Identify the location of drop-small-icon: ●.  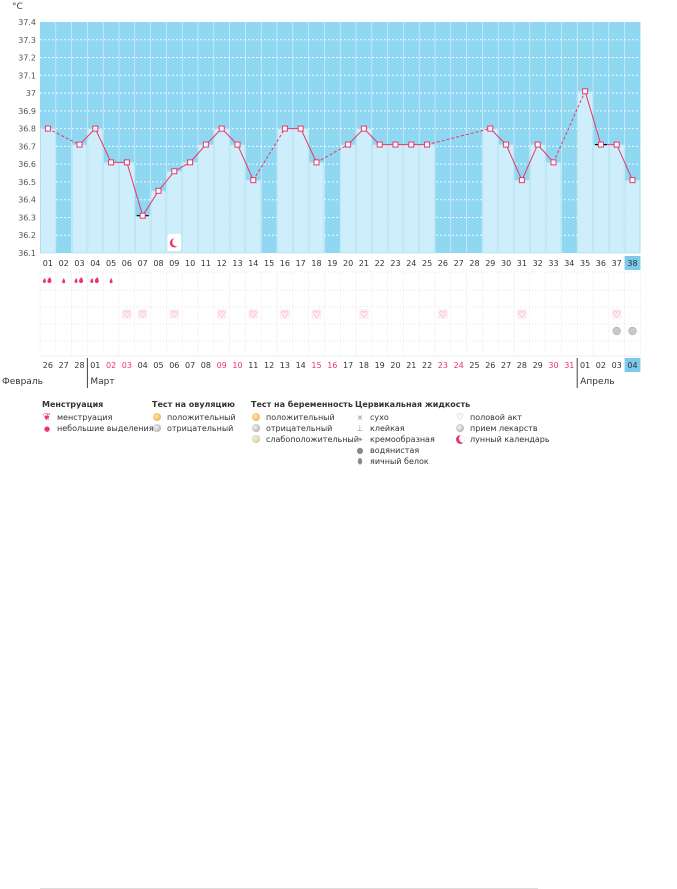
(47, 428).